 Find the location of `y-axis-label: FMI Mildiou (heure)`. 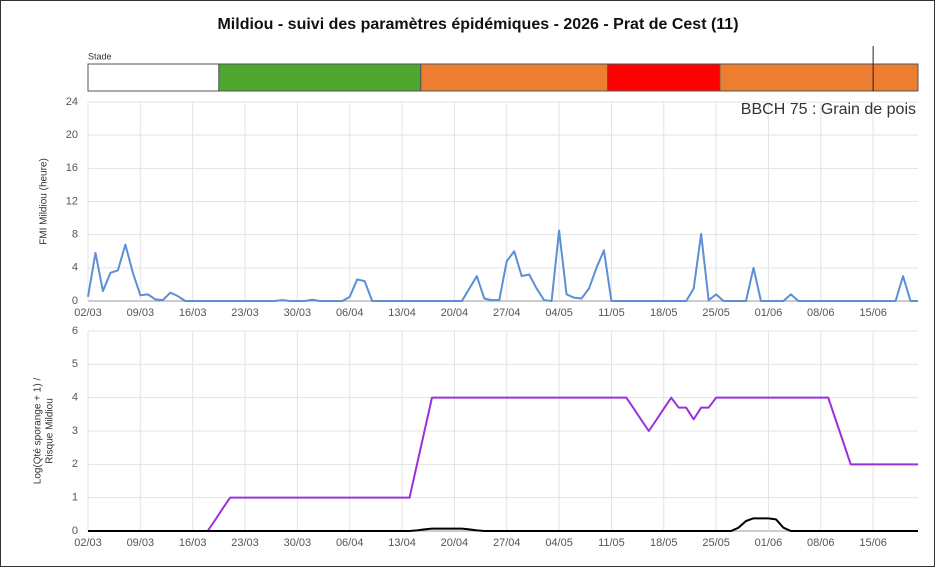

y-axis-label: FMI Mildiou (heure) is located at coordinates (44, 201).